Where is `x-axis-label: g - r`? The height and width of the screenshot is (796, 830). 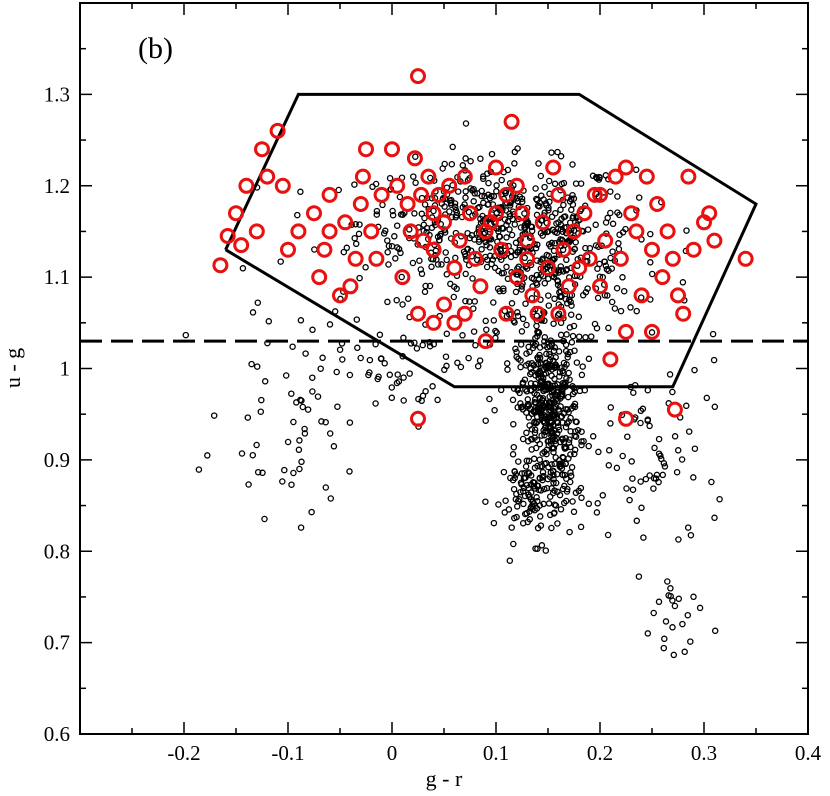
x-axis-label: g - r is located at coordinates (444, 778).